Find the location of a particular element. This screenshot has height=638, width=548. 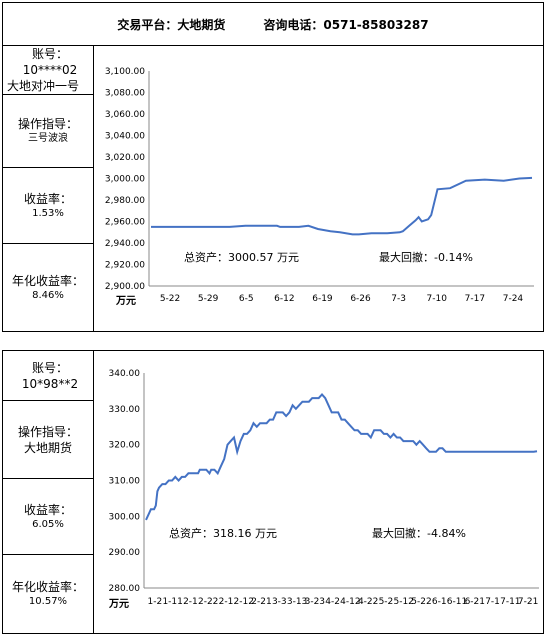

max-drawdown-annotation: 最大回撤：-0.14% is located at coordinates (426, 257).